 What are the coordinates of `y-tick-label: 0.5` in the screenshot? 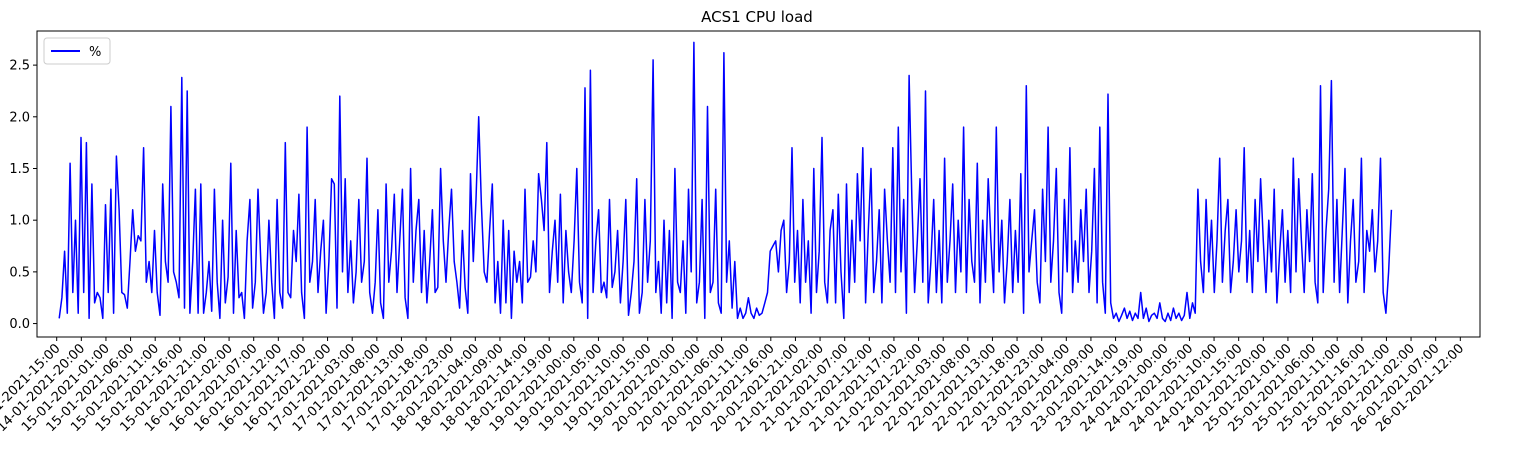 It's located at (19, 272).